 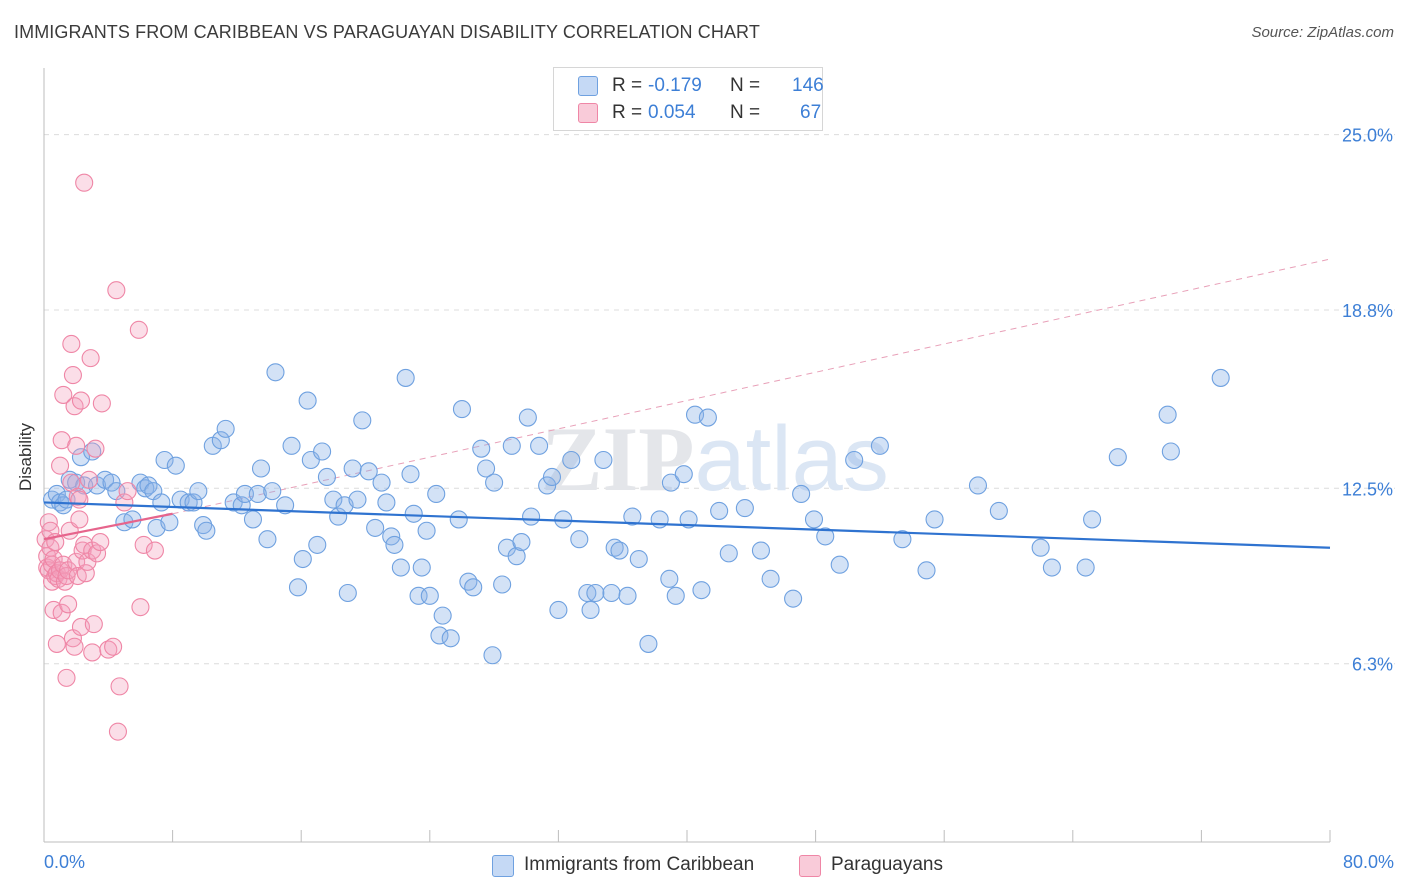 What do you see at coordinates (715, 459) in the screenshot?
I see `watermark: ZIPatlas` at bounding box center [715, 459].